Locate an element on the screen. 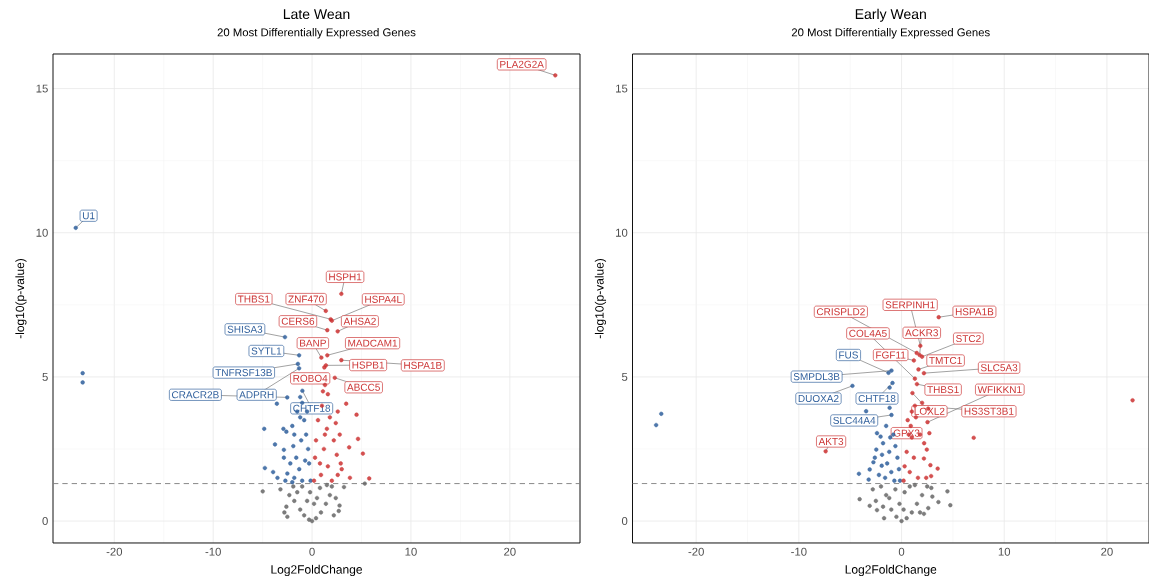 The image size is (1149, 580). annotation: AKT3 is located at coordinates (831, 441).